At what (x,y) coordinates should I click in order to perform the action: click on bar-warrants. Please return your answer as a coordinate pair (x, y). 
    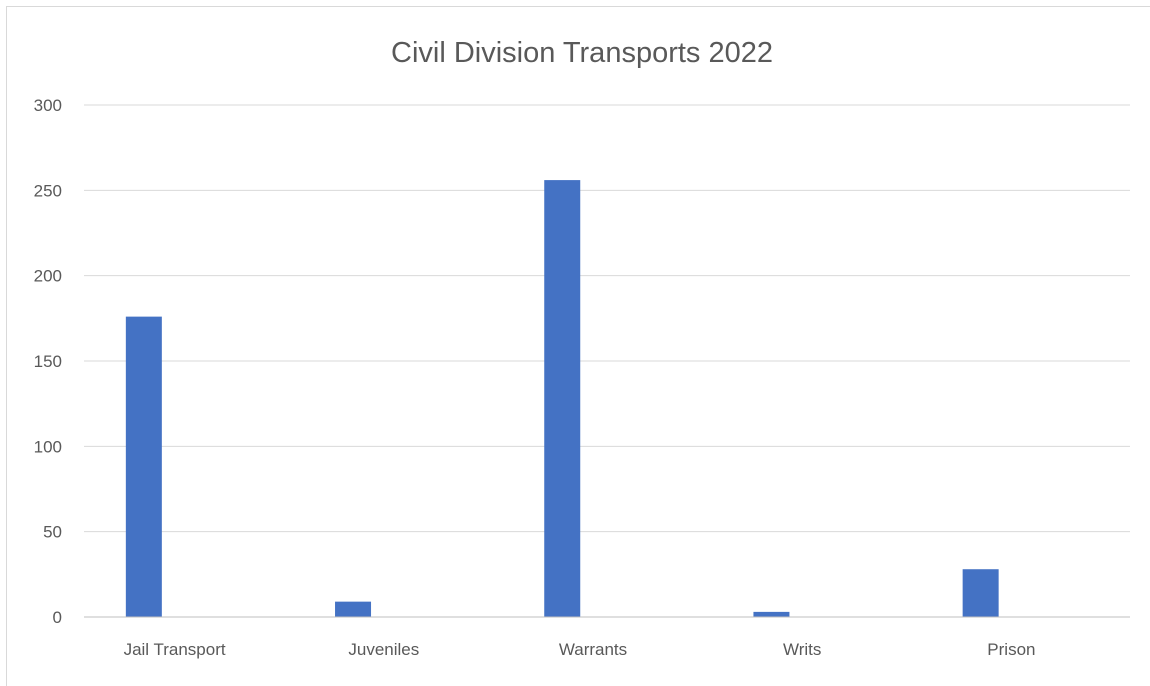
    Looking at the image, I should click on (562, 399).